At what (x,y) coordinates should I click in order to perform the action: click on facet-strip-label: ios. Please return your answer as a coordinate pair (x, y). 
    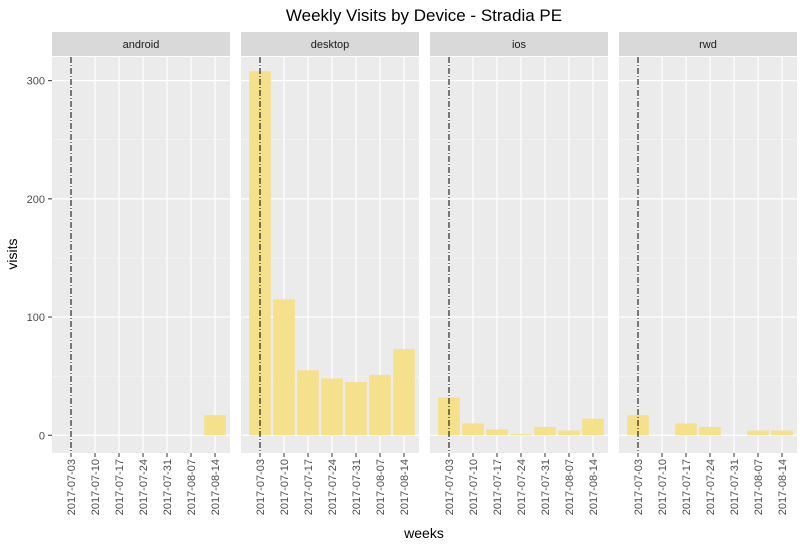
    Looking at the image, I should click on (519, 45).